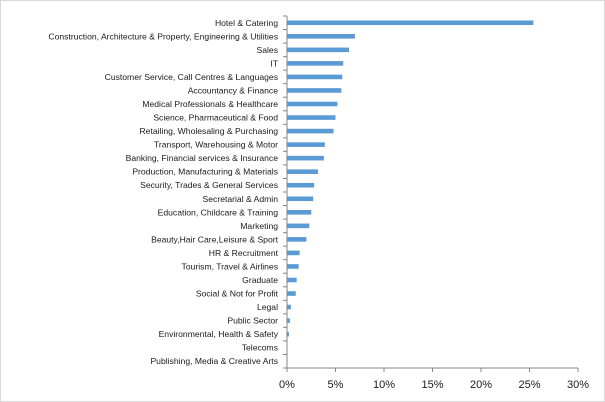 The image size is (605, 402). I want to click on category-label: Tourism, Travel & Airlines, so click(230, 266).